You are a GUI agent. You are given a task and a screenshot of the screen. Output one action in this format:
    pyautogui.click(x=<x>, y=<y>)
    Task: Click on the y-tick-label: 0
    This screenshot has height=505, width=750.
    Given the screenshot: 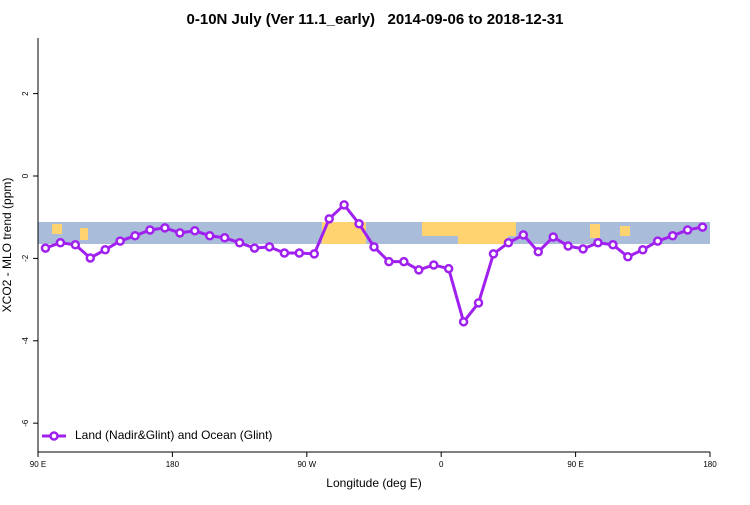 What is the action you would take?
    pyautogui.click(x=25, y=175)
    